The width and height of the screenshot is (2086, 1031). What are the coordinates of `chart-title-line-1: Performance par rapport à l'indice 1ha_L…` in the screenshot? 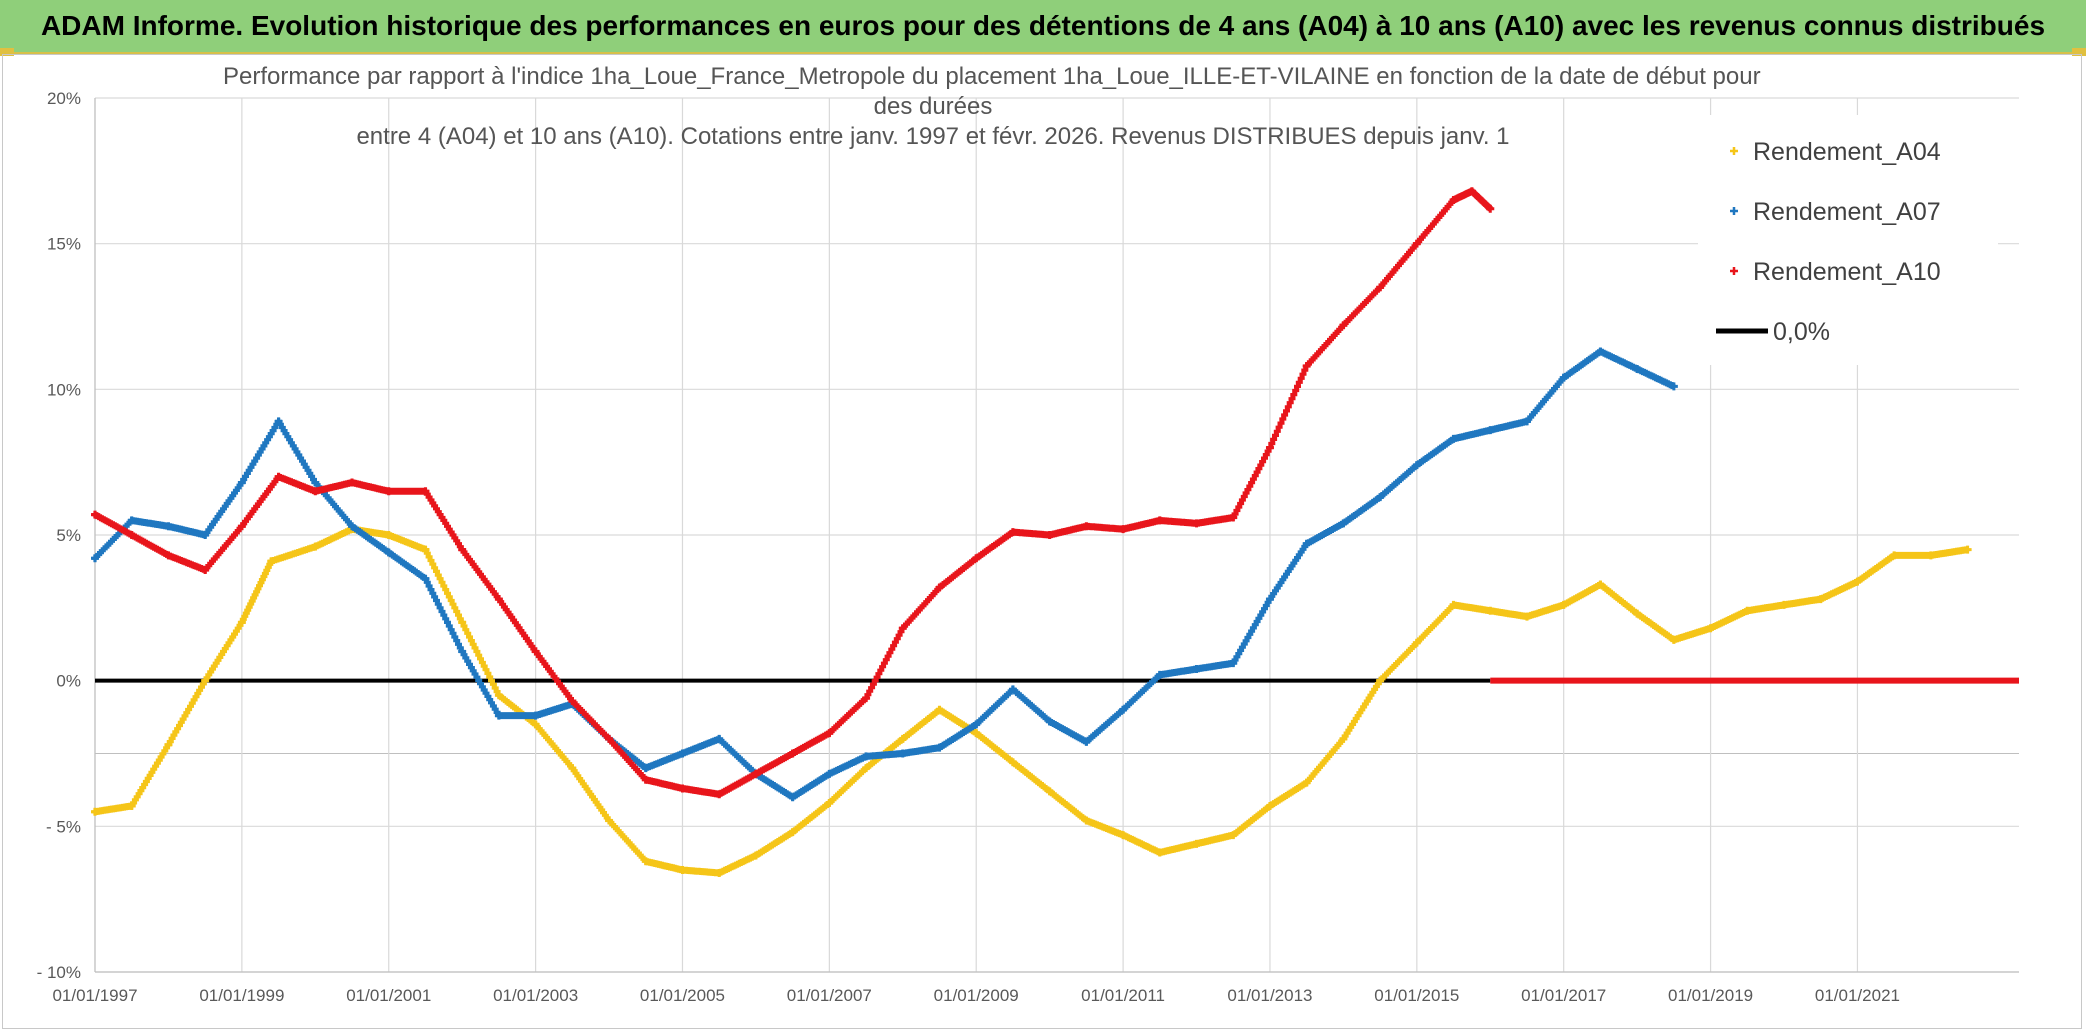 It's located at (992, 76).